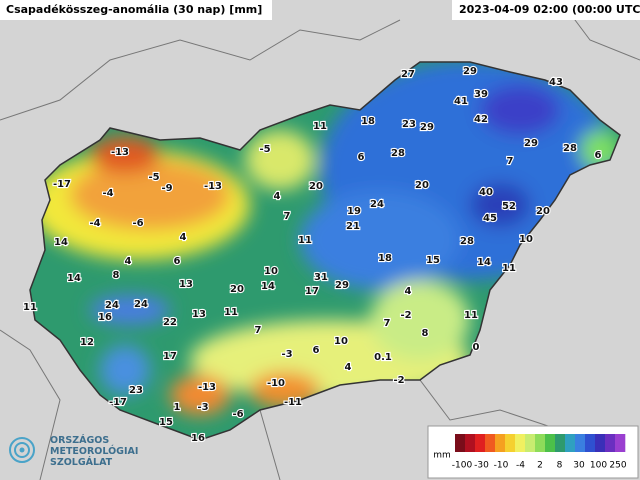  What do you see at coordinates (264, 149) in the screenshot?
I see `station-value: -5` at bounding box center [264, 149].